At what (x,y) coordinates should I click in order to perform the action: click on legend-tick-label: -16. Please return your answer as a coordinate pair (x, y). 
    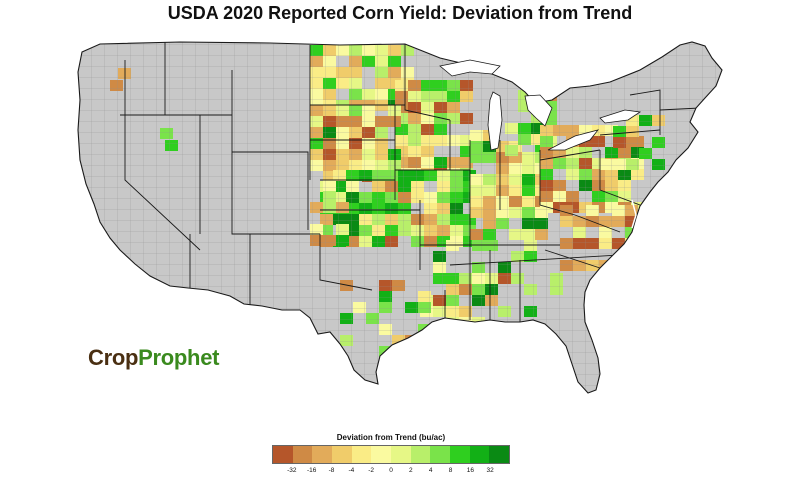
    Looking at the image, I should click on (311, 470).